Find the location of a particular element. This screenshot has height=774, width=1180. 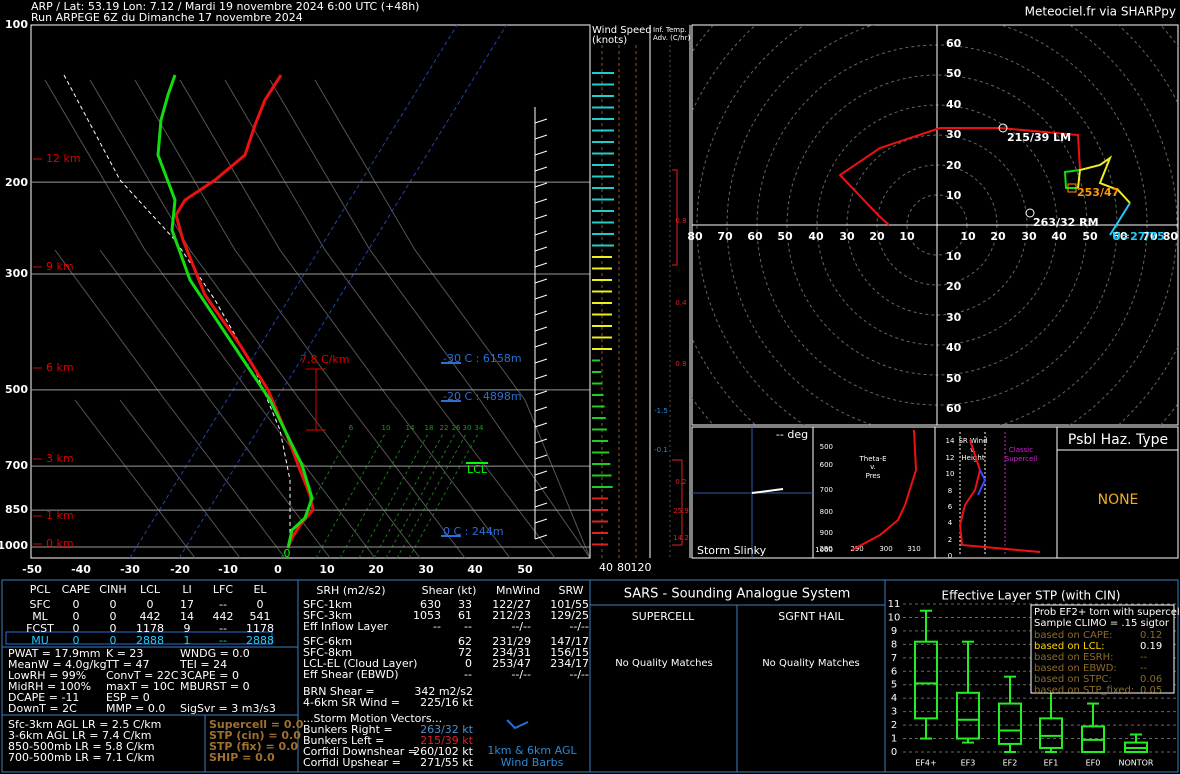

label: 1178 is located at coordinates (150, 628).